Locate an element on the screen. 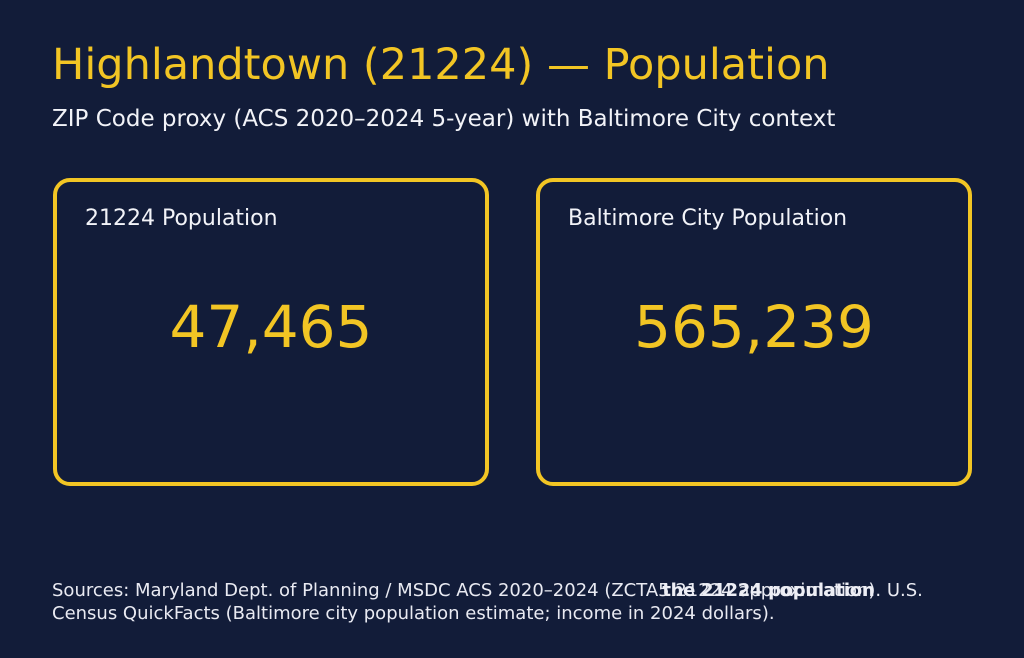 Image resolution: width=1024 pixels, height=658 pixels. stat-card-label: 21224 Population is located at coordinates (181, 218).